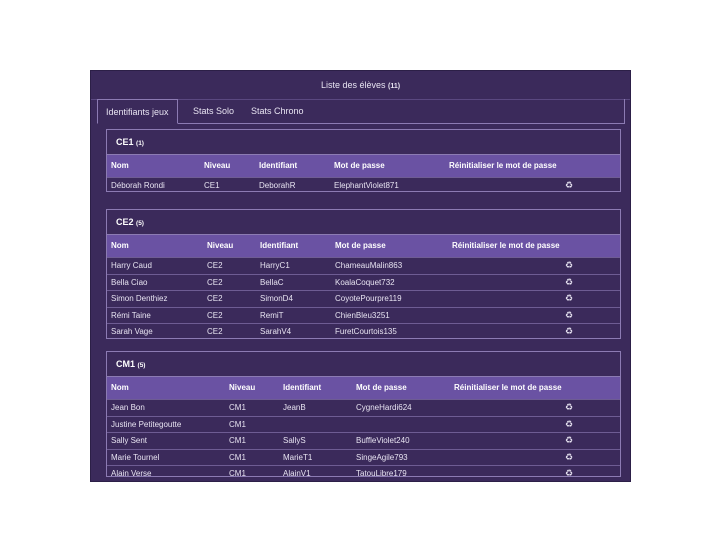 This screenshot has height=540, width=720. I want to click on student-login: SarahV4, so click(276, 331).